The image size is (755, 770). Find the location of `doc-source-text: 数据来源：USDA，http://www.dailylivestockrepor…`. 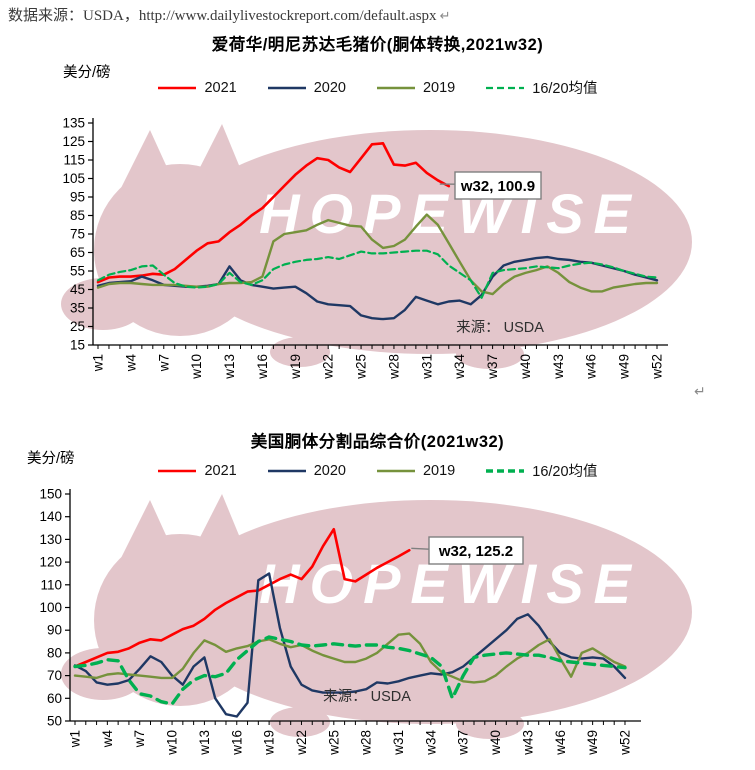

doc-source-text: 数据来源：USDA，http://www.dailylivestockrepor… is located at coordinates (222, 16).